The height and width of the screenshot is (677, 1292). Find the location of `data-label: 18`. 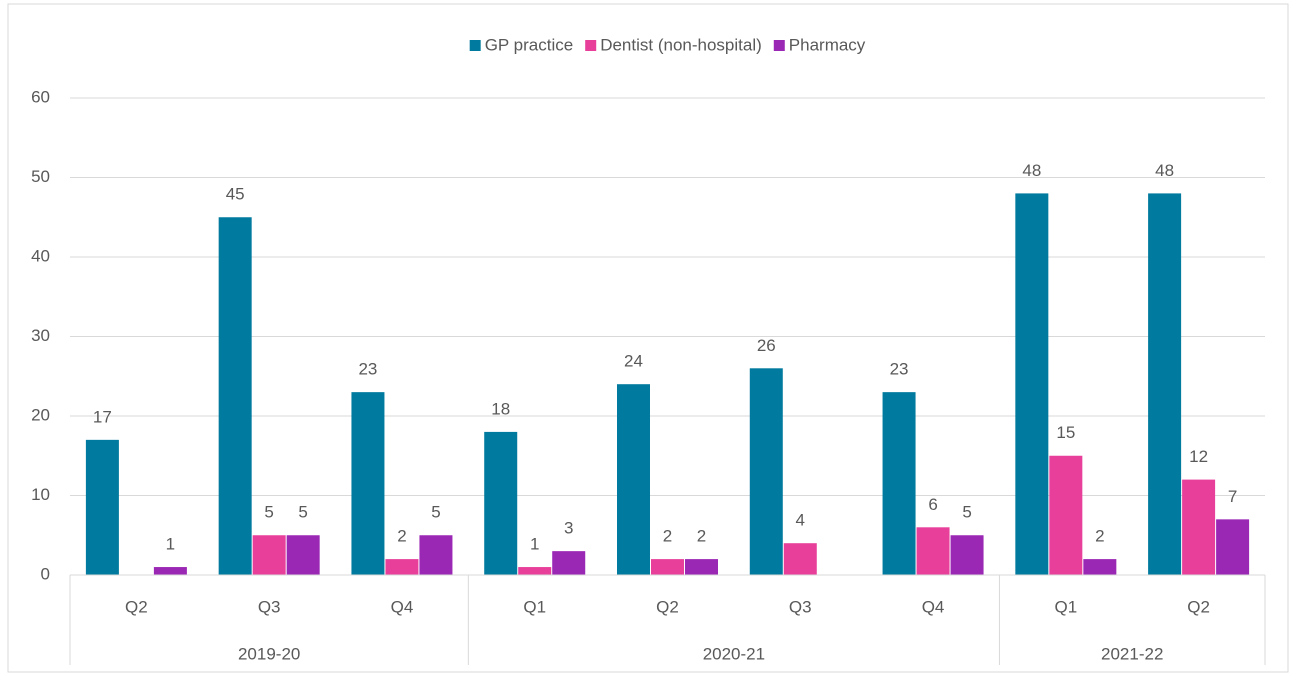

data-label: 18 is located at coordinates (500, 408).